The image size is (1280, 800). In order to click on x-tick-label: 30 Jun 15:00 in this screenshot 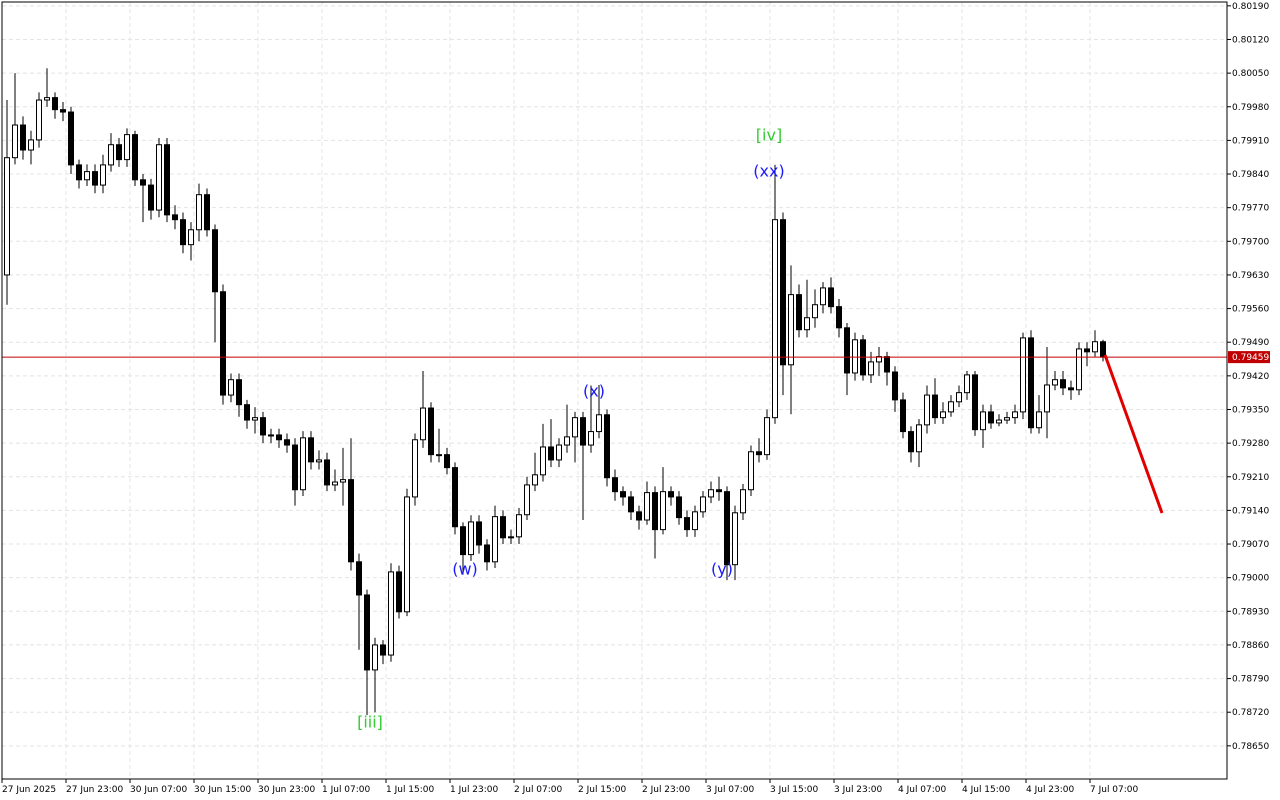, I will do `click(222, 790)`.